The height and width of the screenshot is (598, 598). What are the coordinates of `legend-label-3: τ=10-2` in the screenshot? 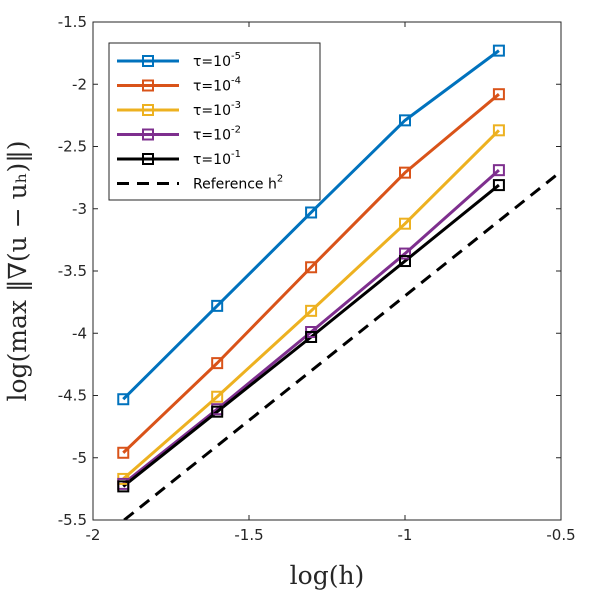 It's located at (217, 134).